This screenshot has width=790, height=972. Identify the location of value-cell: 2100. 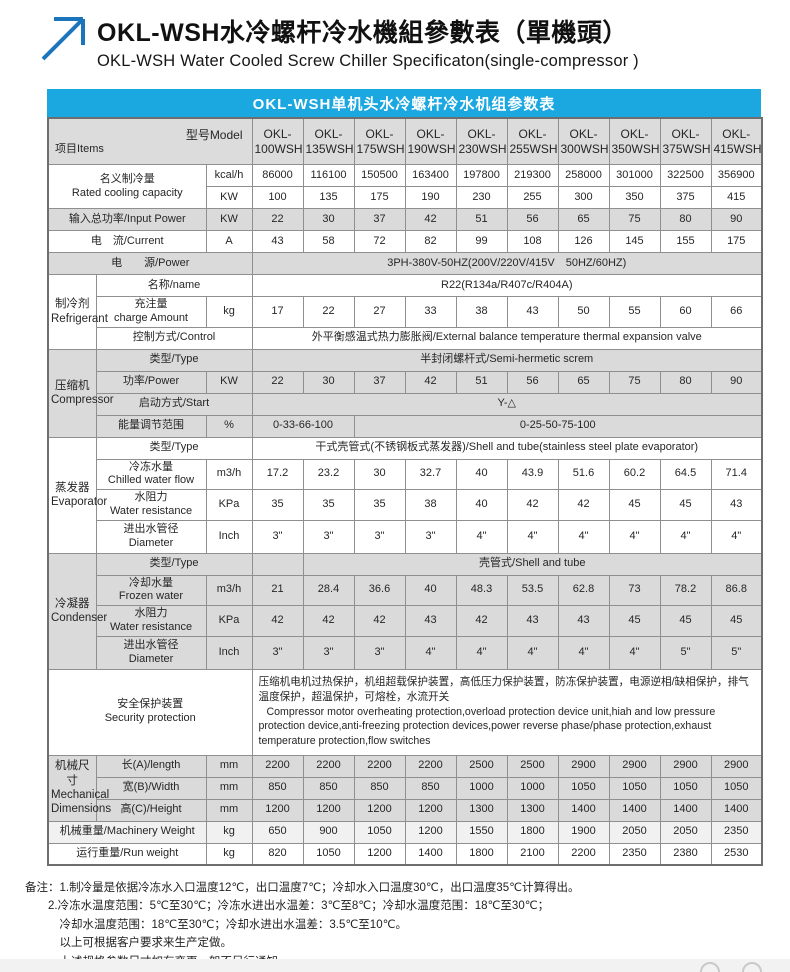
(532, 854).